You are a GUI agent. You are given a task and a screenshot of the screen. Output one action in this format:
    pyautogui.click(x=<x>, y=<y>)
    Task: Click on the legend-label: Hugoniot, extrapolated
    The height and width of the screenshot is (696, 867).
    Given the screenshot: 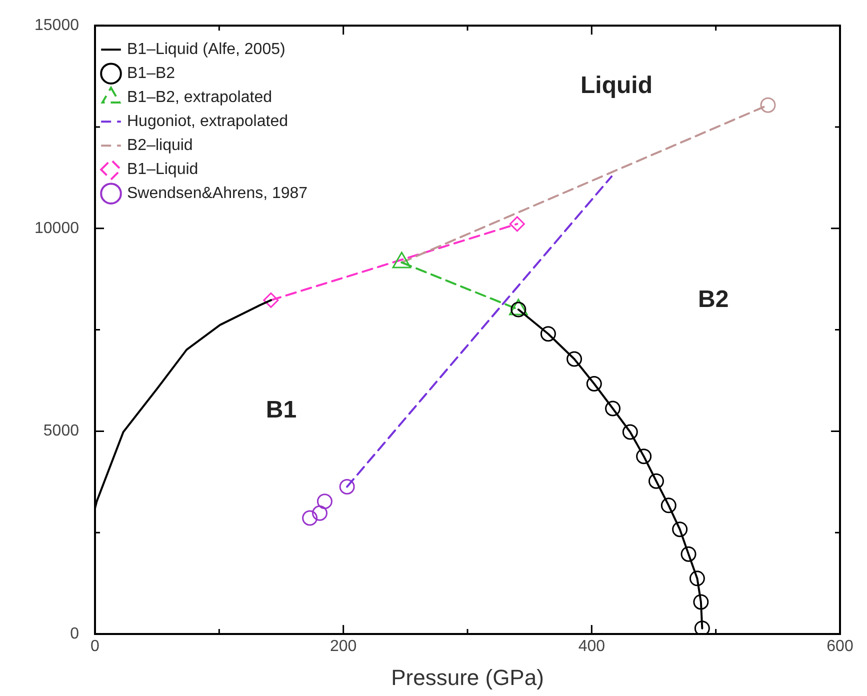 What is the action you would take?
    pyautogui.click(x=207, y=121)
    